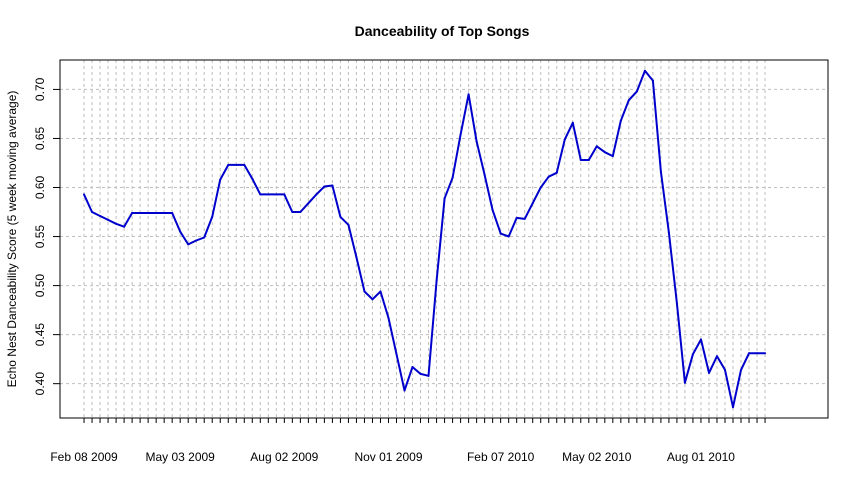 This screenshot has height=492, width=858. I want to click on y-axis: 0.40 0.45 0.50 0.55 0.60 0.65 0.70, so click(46, 236).